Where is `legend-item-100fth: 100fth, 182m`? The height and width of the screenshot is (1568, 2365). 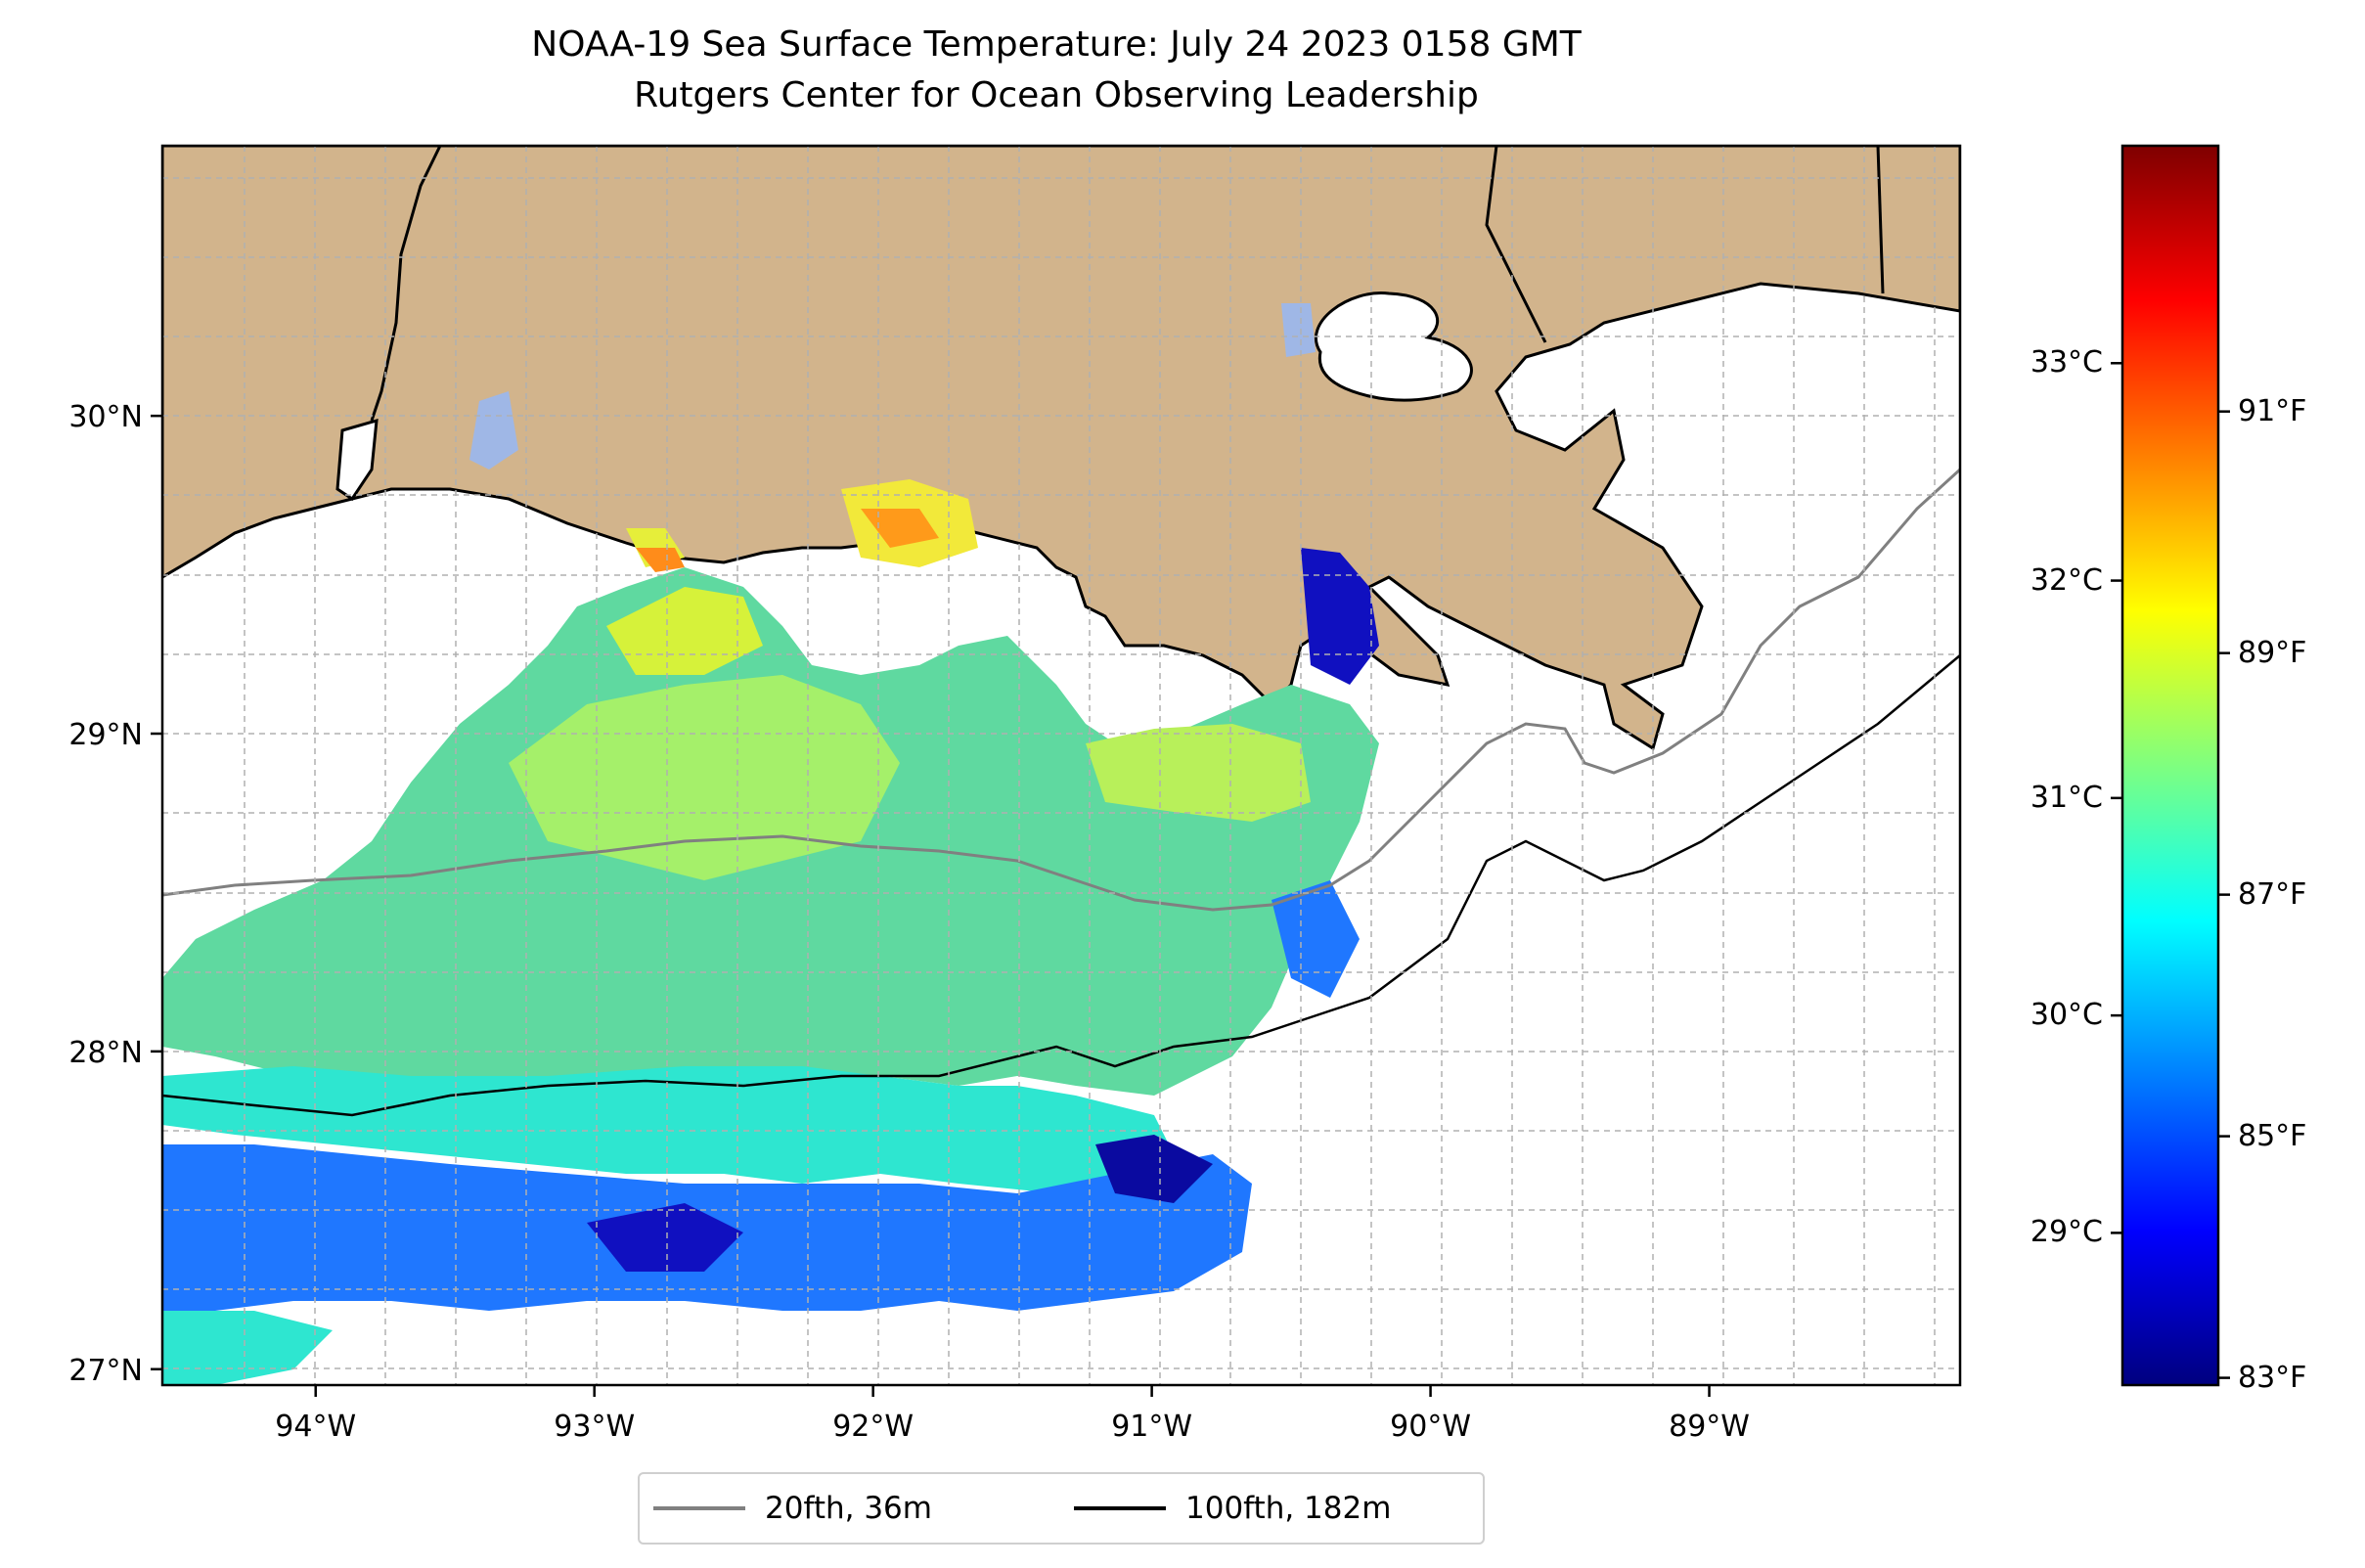 legend-item-100fth: 100fth, 182m is located at coordinates (1232, 1508).